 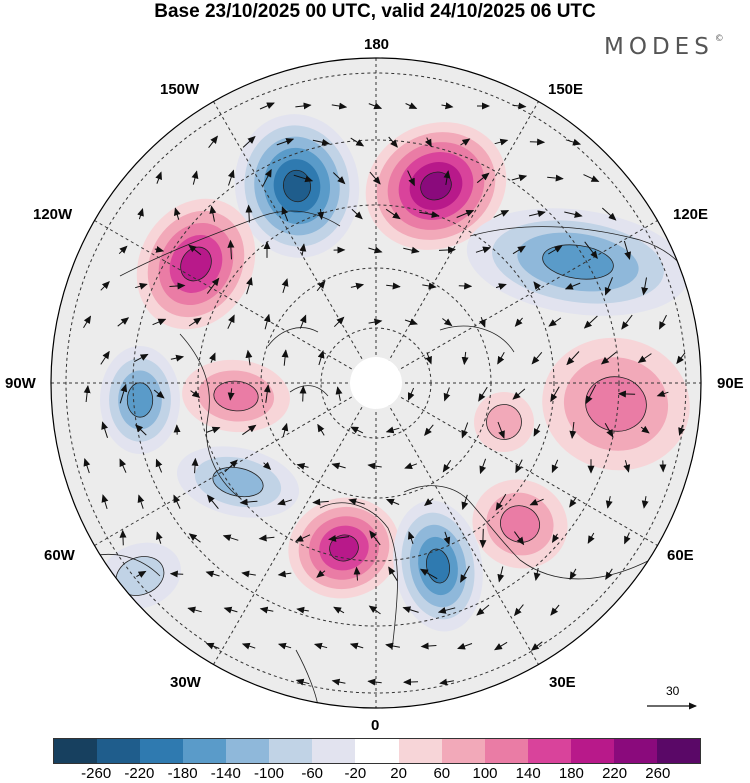 What do you see at coordinates (504, 422) in the screenshot?
I see `anomaly-arctic-high` at bounding box center [504, 422].